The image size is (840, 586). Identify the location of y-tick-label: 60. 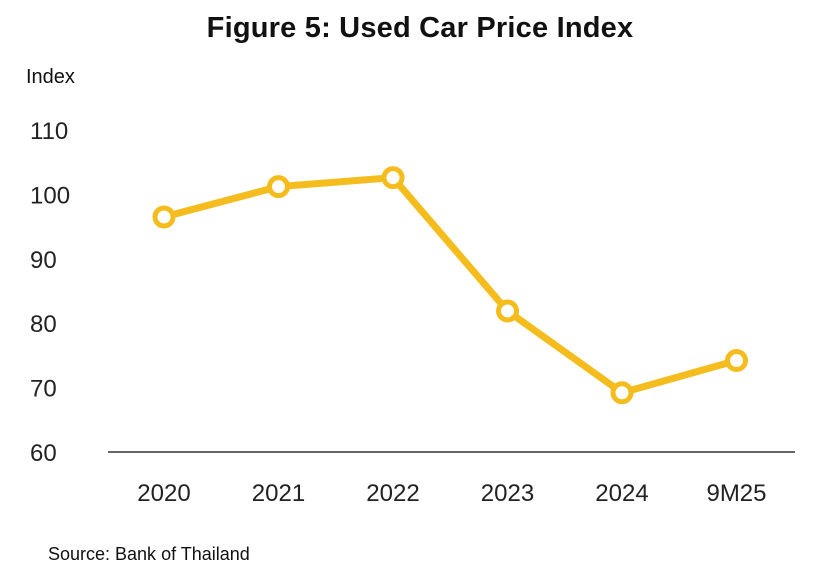
(43, 453).